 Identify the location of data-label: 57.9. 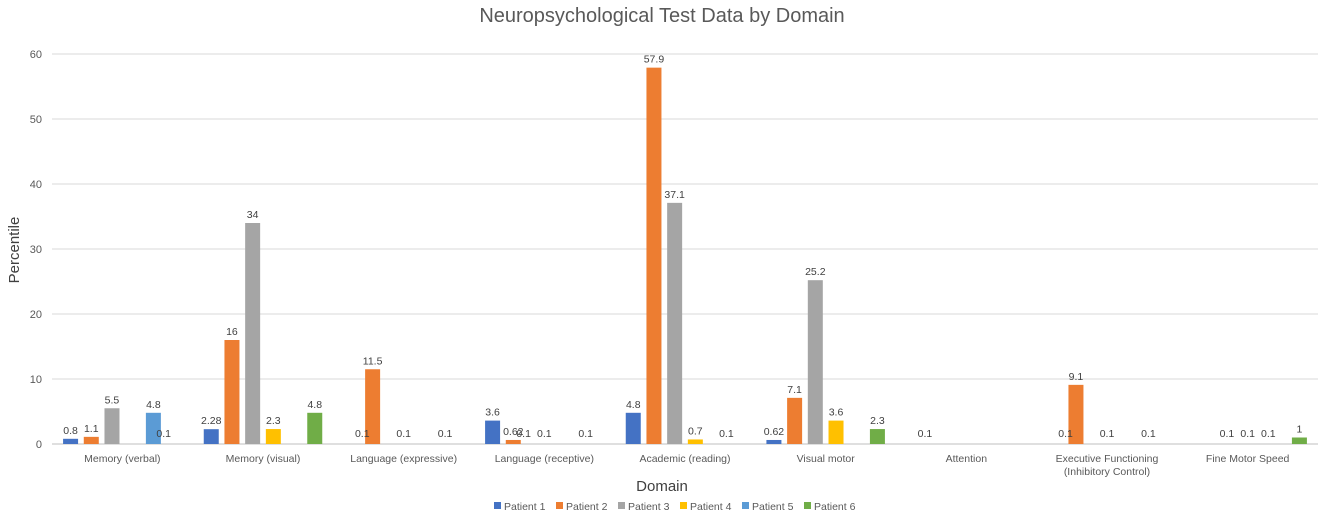
(654, 60).